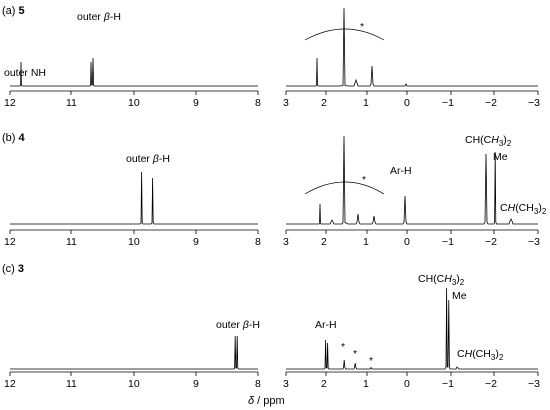 This screenshot has width=550, height=410. Describe the element at coordinates (258, 384) in the screenshot. I see `panel-c-left-tick-8: 8` at that location.